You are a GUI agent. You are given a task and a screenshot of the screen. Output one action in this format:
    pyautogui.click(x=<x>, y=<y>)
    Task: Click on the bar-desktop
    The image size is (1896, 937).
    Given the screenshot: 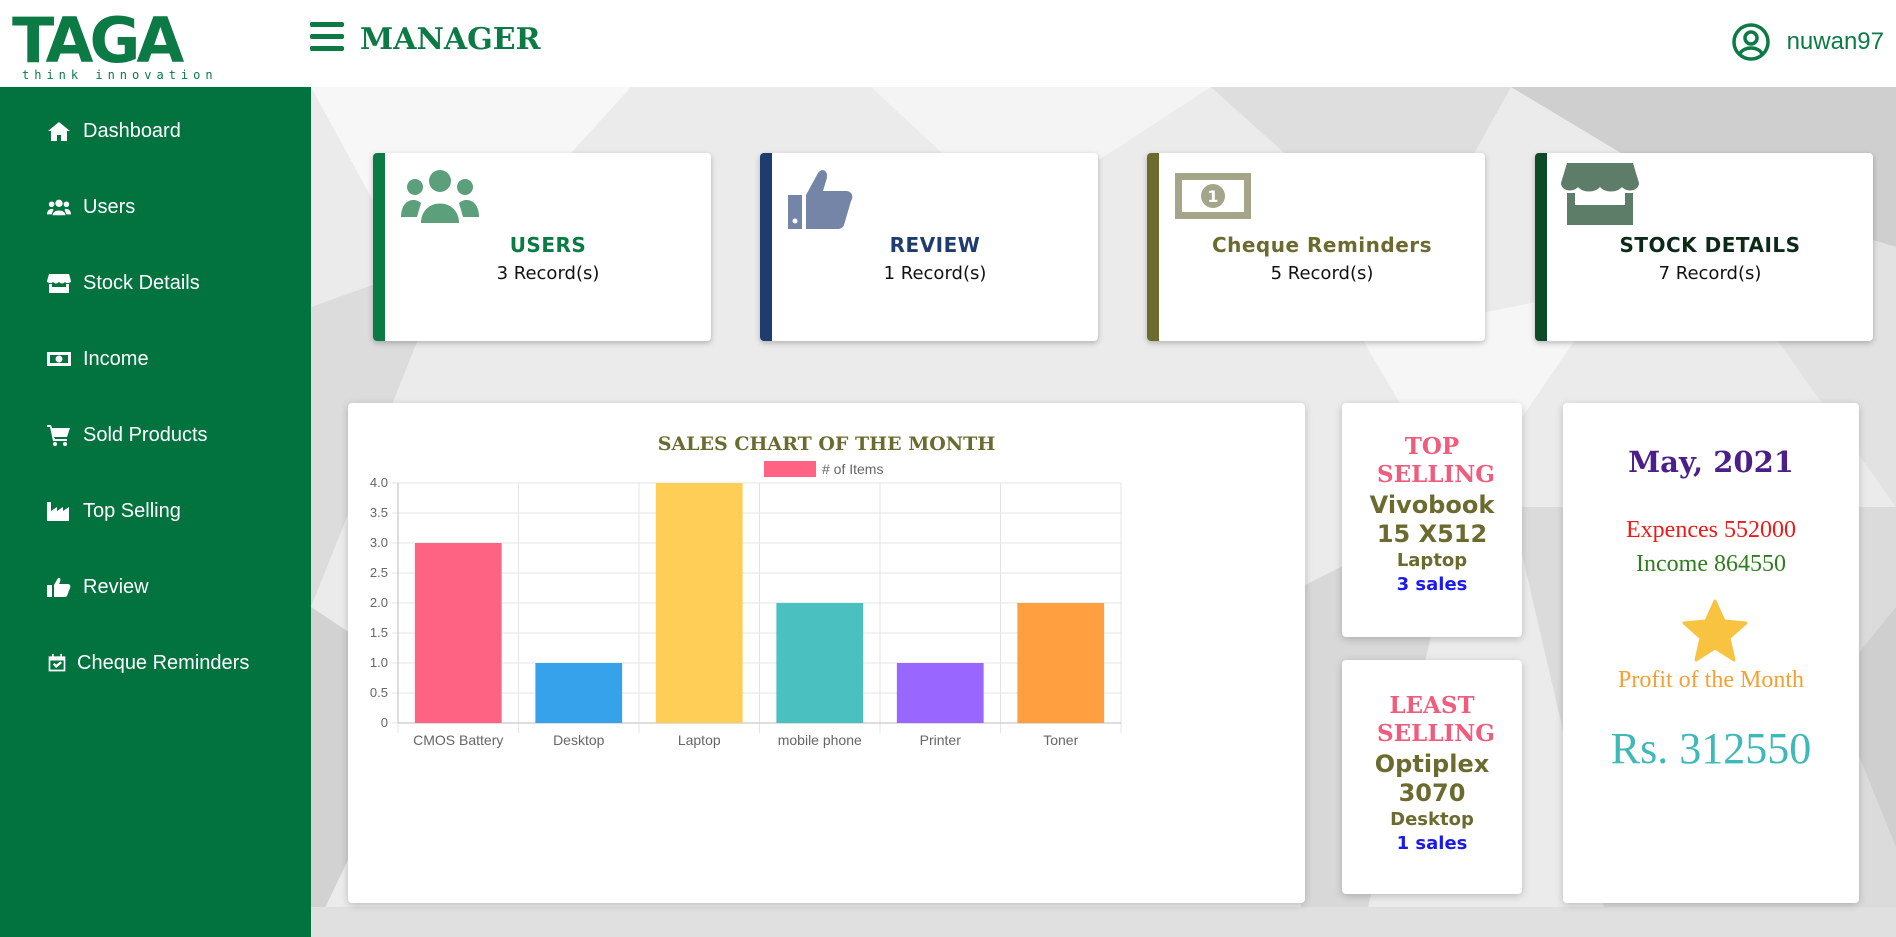 What is the action you would take?
    pyautogui.click(x=579, y=693)
    